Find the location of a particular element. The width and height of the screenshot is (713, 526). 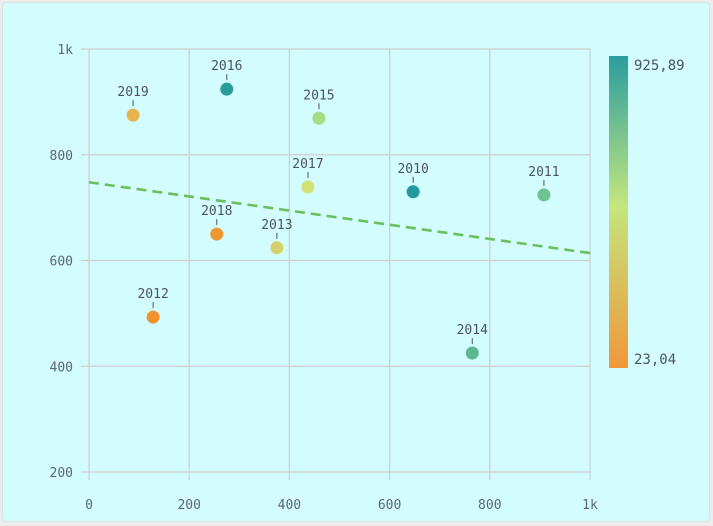

x-tick-label: 800 is located at coordinates (489, 505).